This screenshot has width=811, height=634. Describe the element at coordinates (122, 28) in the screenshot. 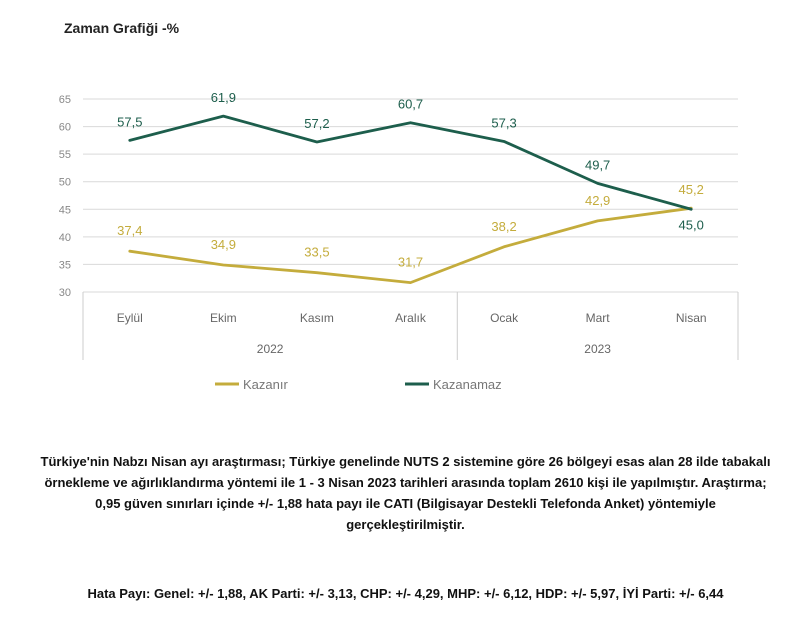

I see `chart-title: Zaman Grafiği -%` at that location.